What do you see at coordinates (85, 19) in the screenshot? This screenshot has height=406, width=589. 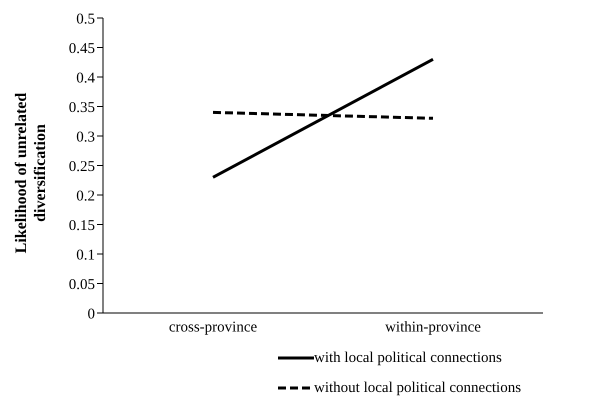 I see `y-tick-label: 0.5` at bounding box center [85, 19].